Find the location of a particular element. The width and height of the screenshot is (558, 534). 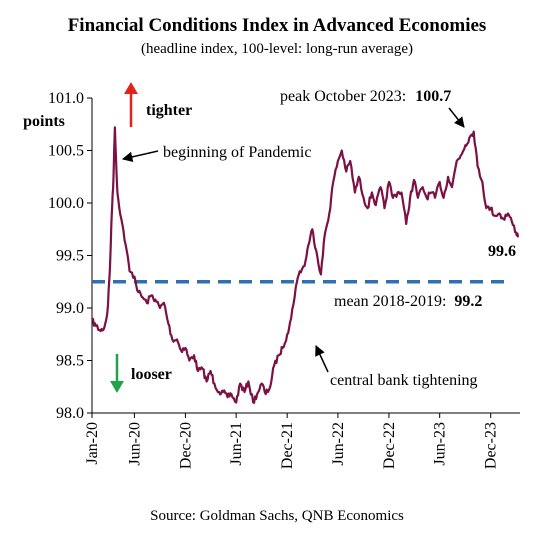

x-tick-label: Jun-20 is located at coordinates (134, 444).